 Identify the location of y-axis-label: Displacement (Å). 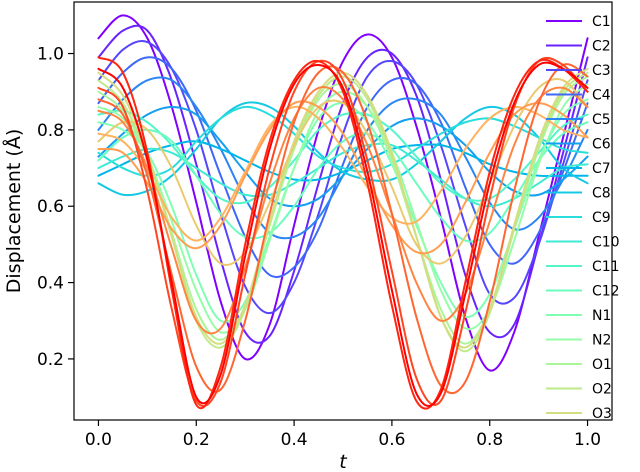
(13, 211).